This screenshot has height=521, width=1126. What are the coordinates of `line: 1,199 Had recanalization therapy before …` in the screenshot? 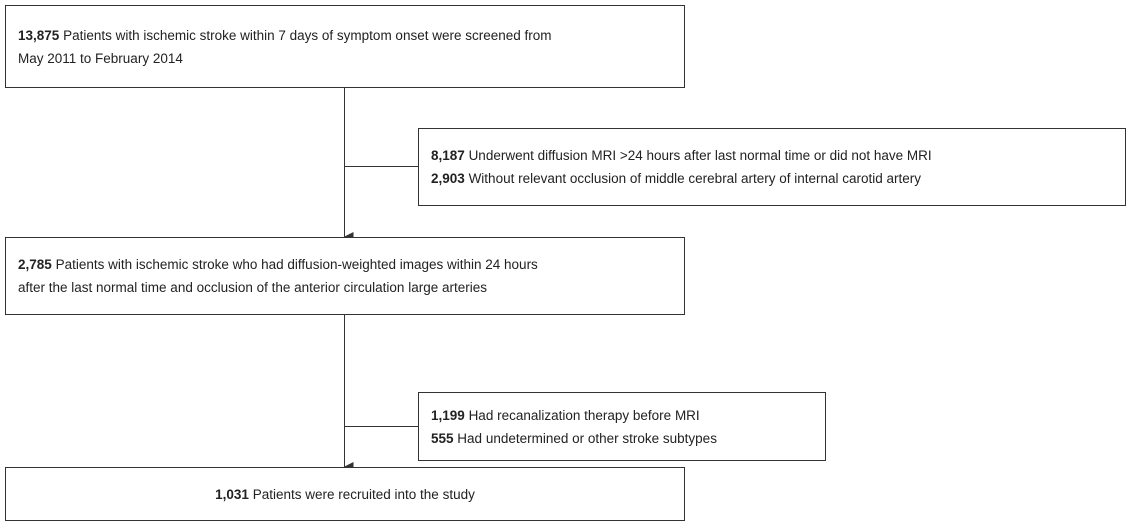 It's located at (622, 415).